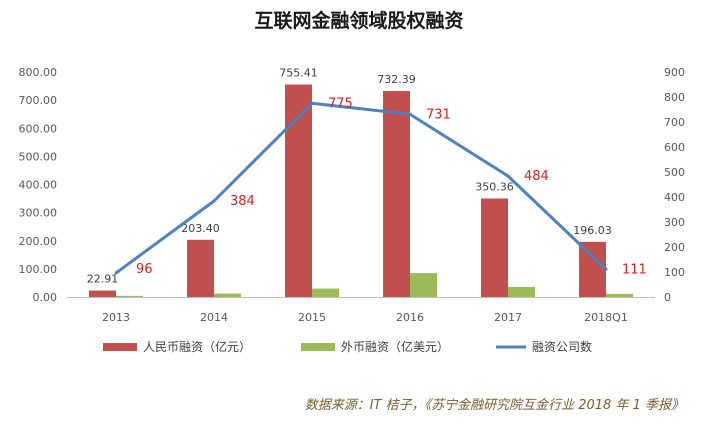 Image resolution: width=719 pixels, height=425 pixels. Describe the element at coordinates (298, 73) in the screenshot. I see `bar-value-label: 755.41` at that location.